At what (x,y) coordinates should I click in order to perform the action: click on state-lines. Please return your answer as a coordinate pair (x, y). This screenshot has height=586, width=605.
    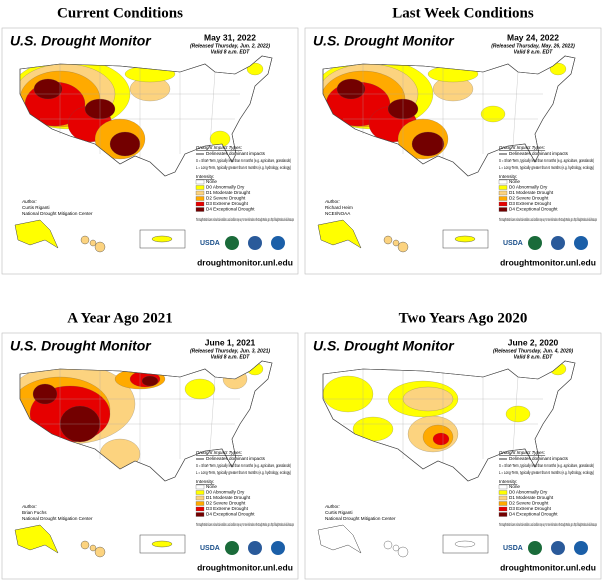
    Looking at the image, I should click on (433, 416).